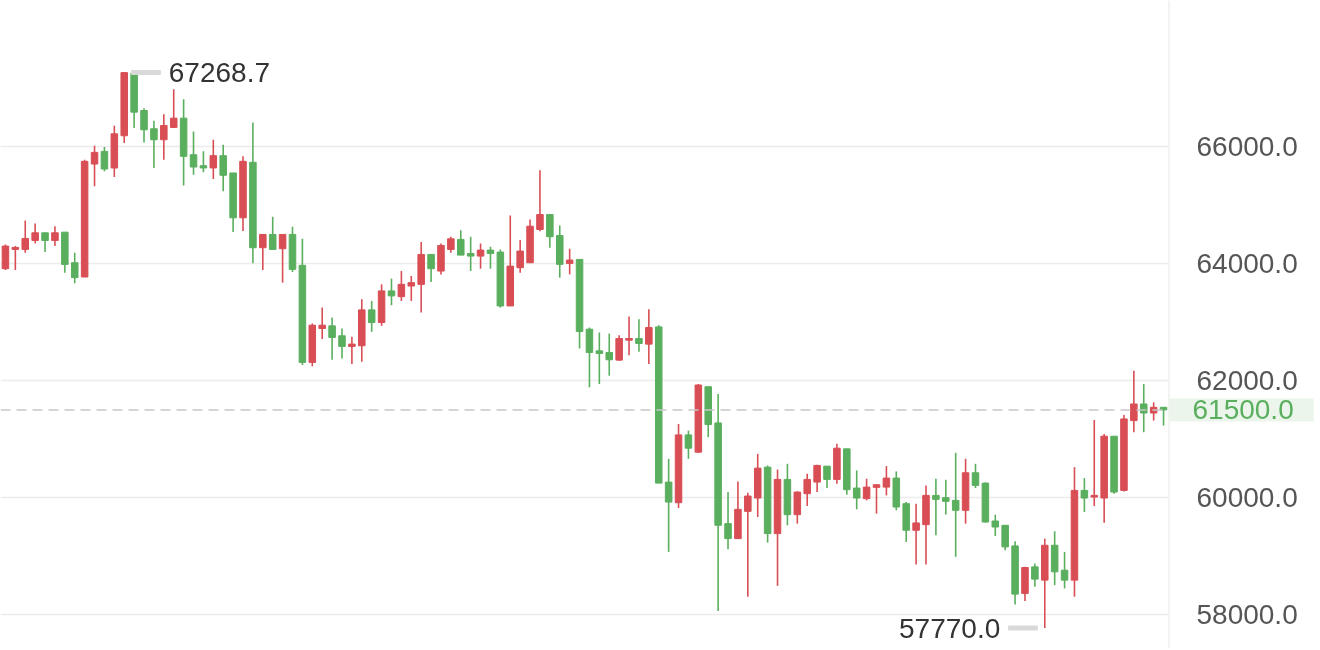 The image size is (1320, 650). What do you see at coordinates (1247, 615) in the screenshot?
I see `y-tick-label: 58000.0` at bounding box center [1247, 615].